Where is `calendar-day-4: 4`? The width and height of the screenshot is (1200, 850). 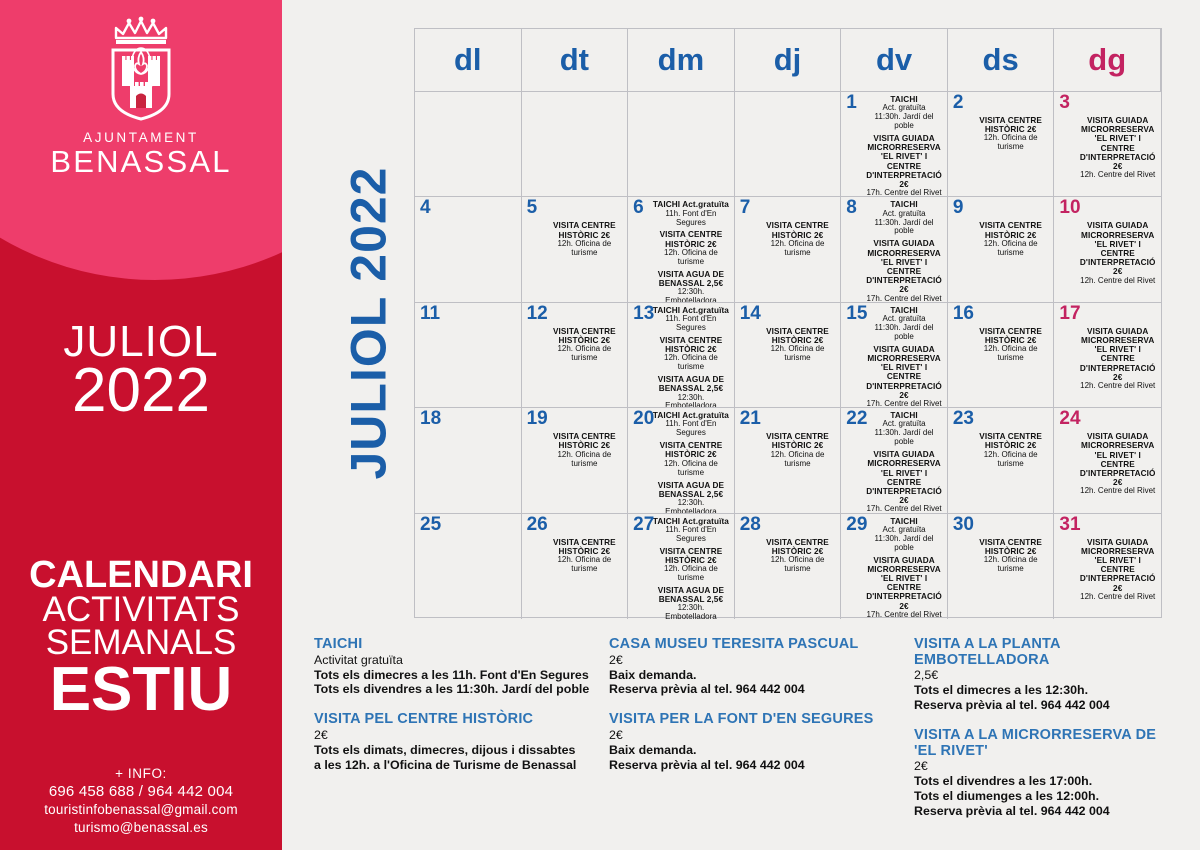
calendar-day-4: 4 is located at coordinates (468, 250).